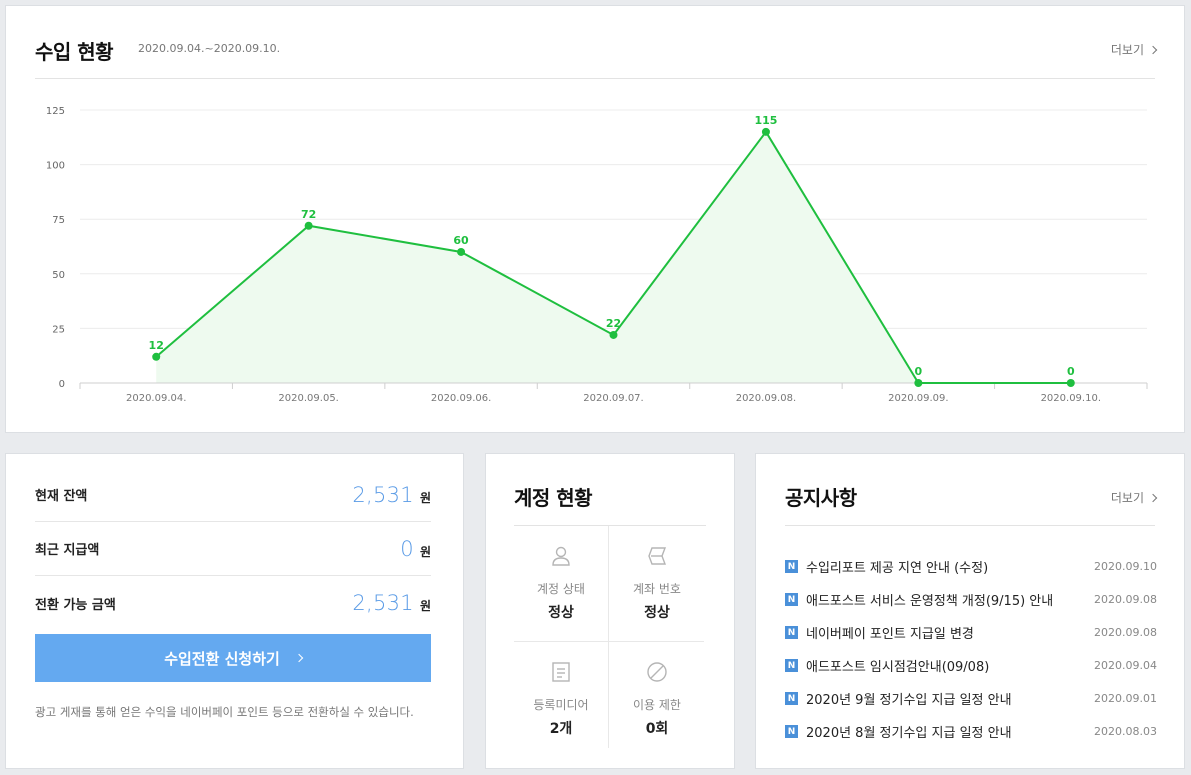  What do you see at coordinates (1125, 566) in the screenshot?
I see `notice-item-date: 2020.09.10` at bounding box center [1125, 566].